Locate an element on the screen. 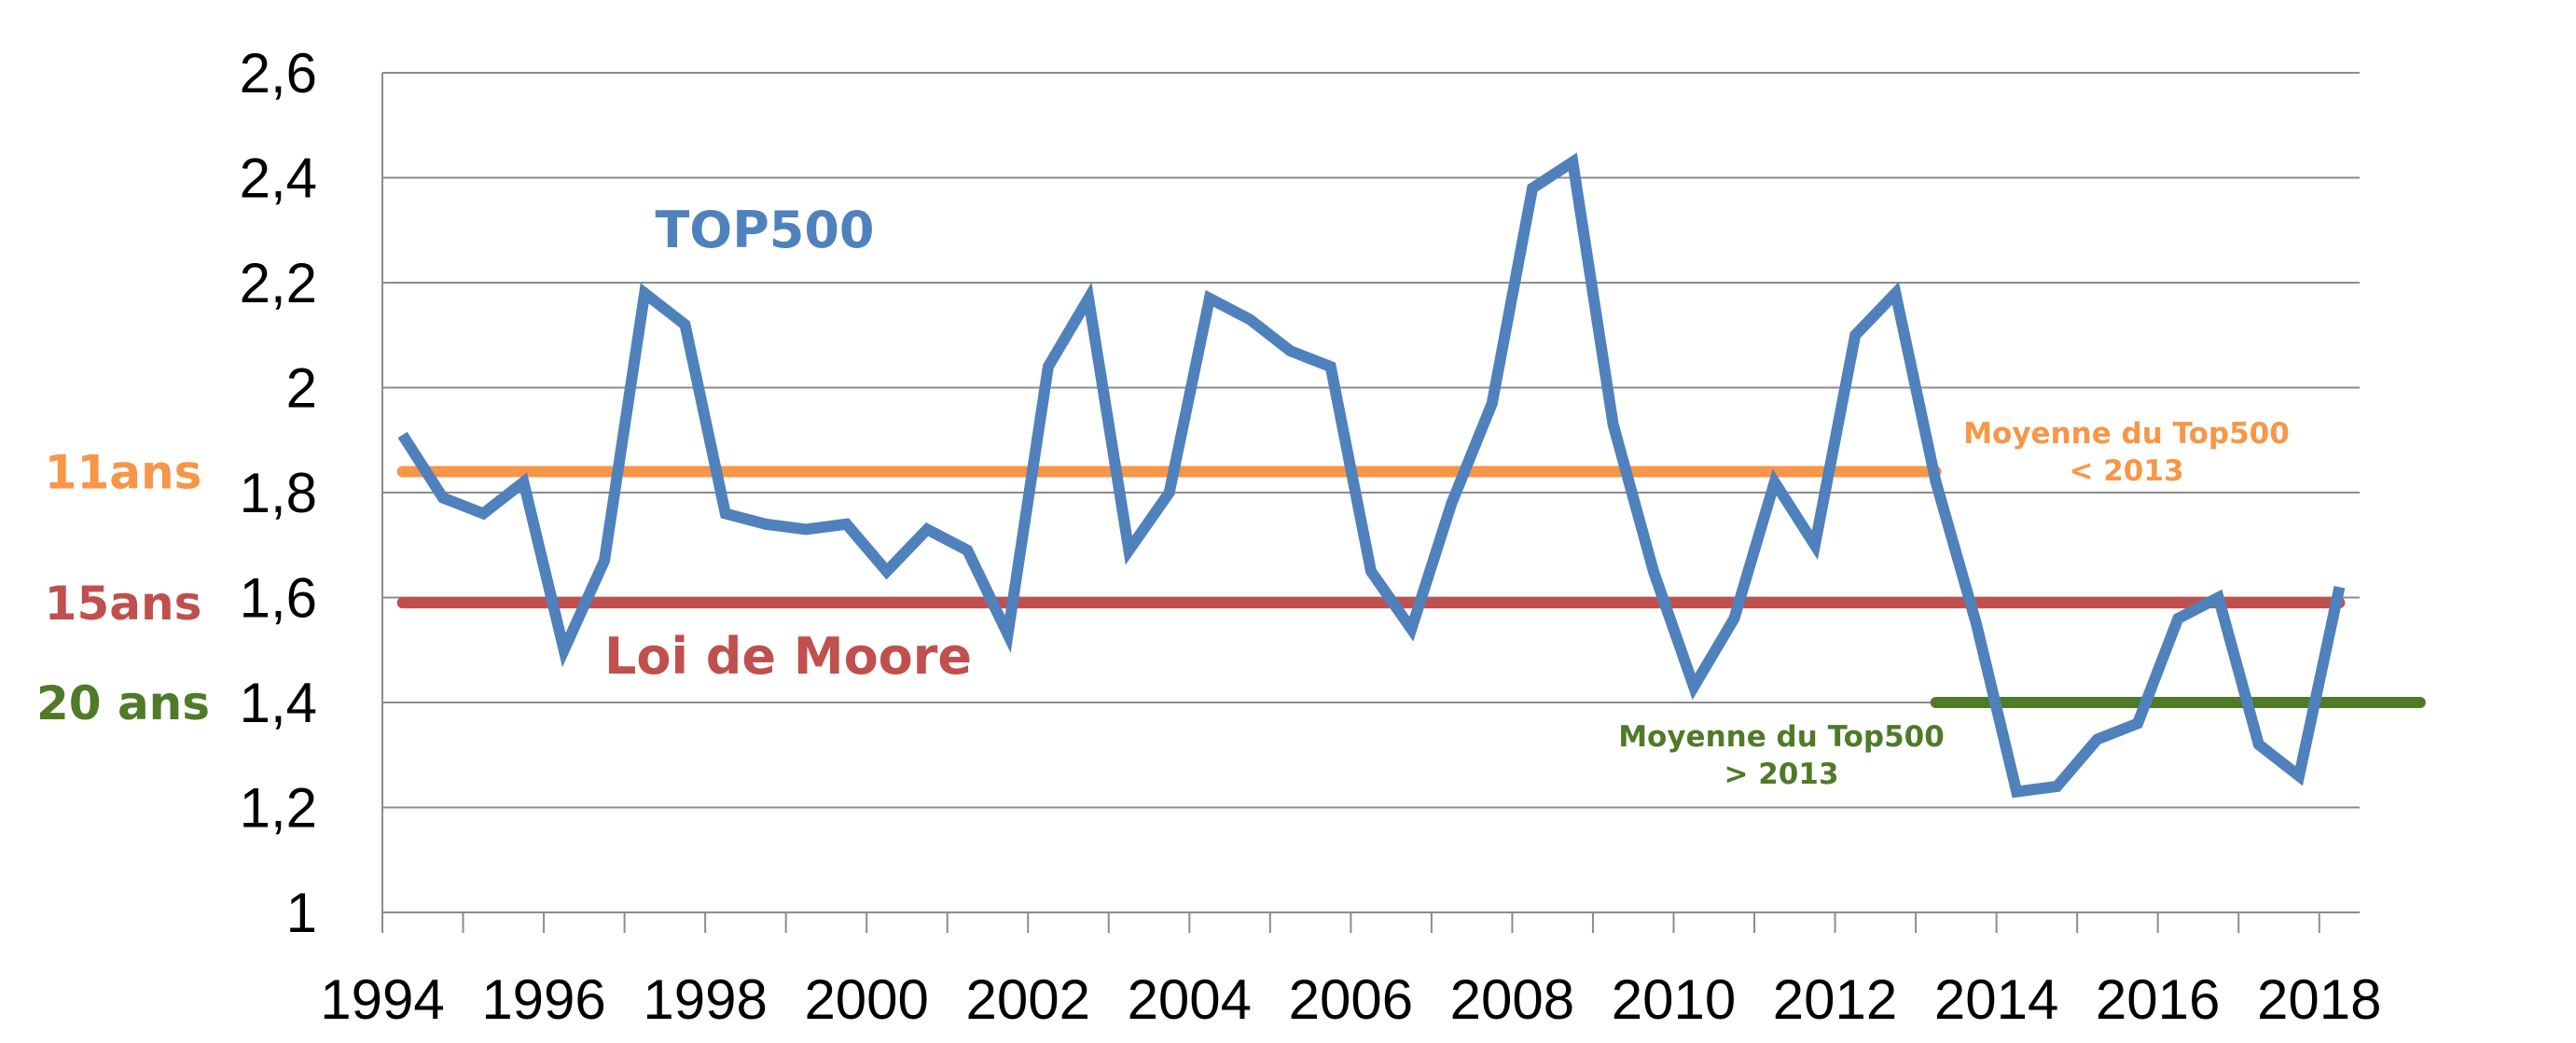 The height and width of the screenshot is (1043, 2576). x-tick-label: 2006 is located at coordinates (1351, 999).